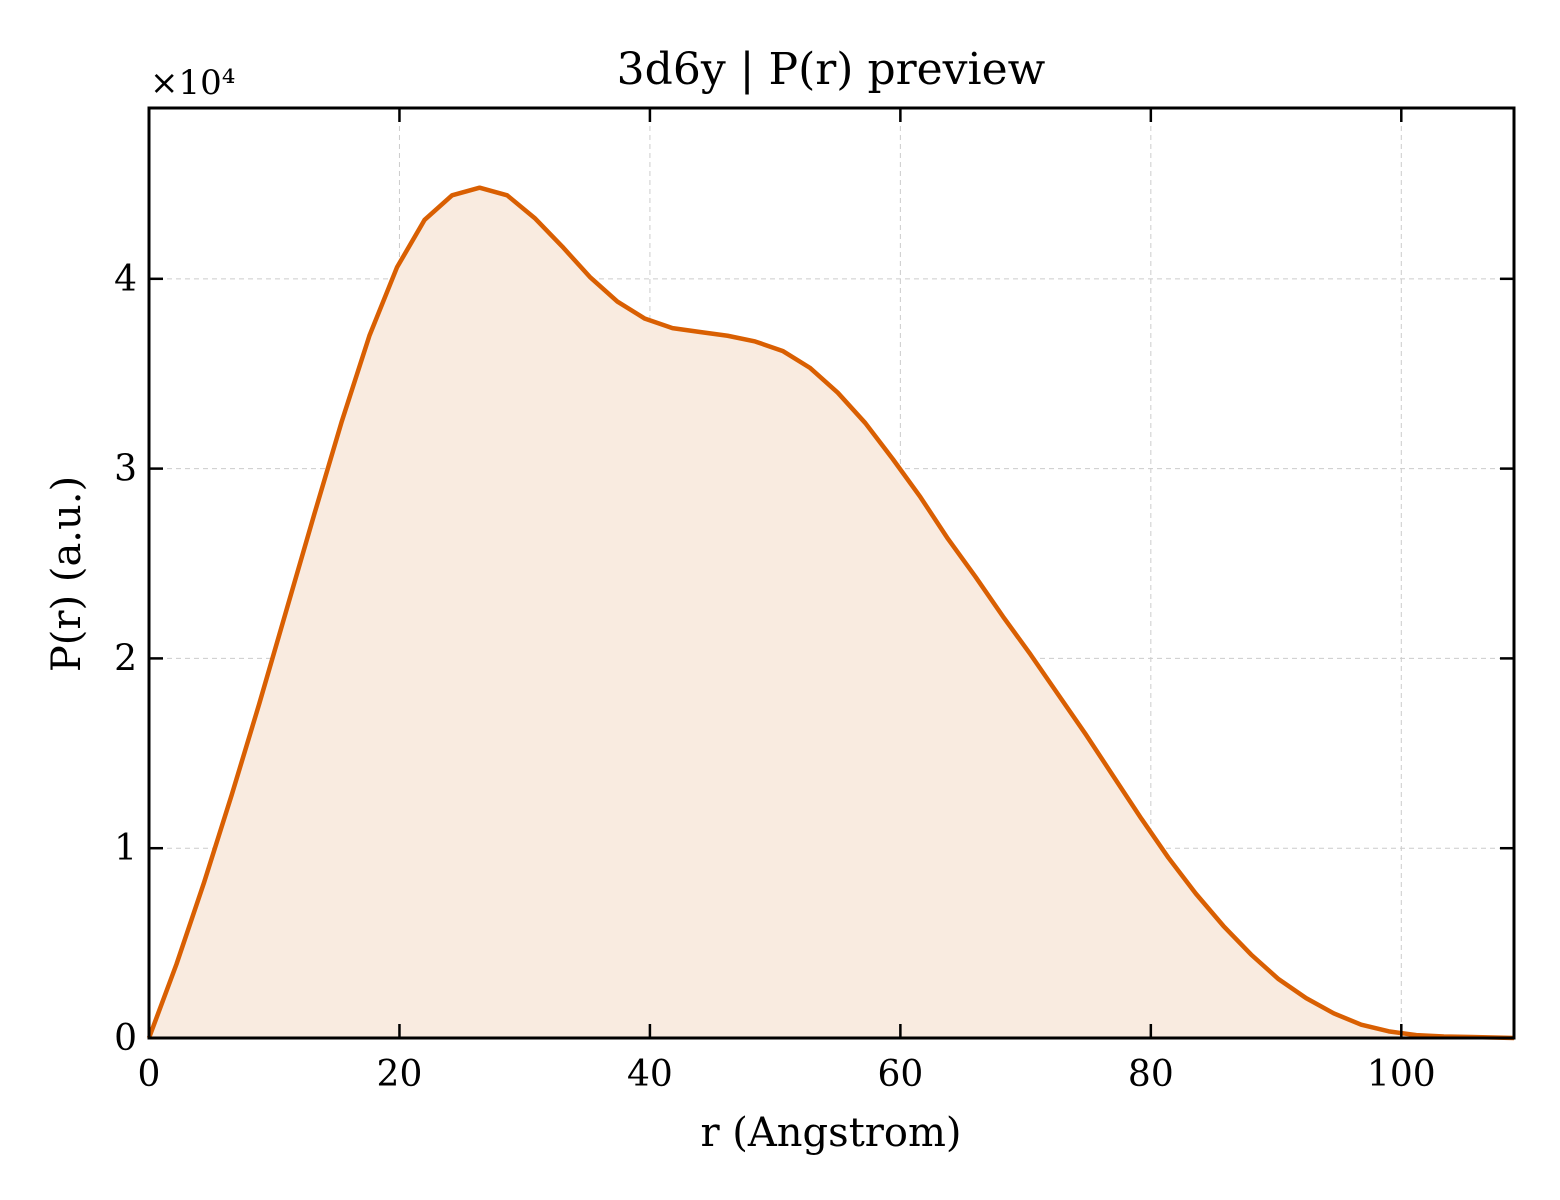 The image size is (1560, 1200). What do you see at coordinates (400, 1074) in the screenshot?
I see `x-tick-label-1: 20` at bounding box center [400, 1074].